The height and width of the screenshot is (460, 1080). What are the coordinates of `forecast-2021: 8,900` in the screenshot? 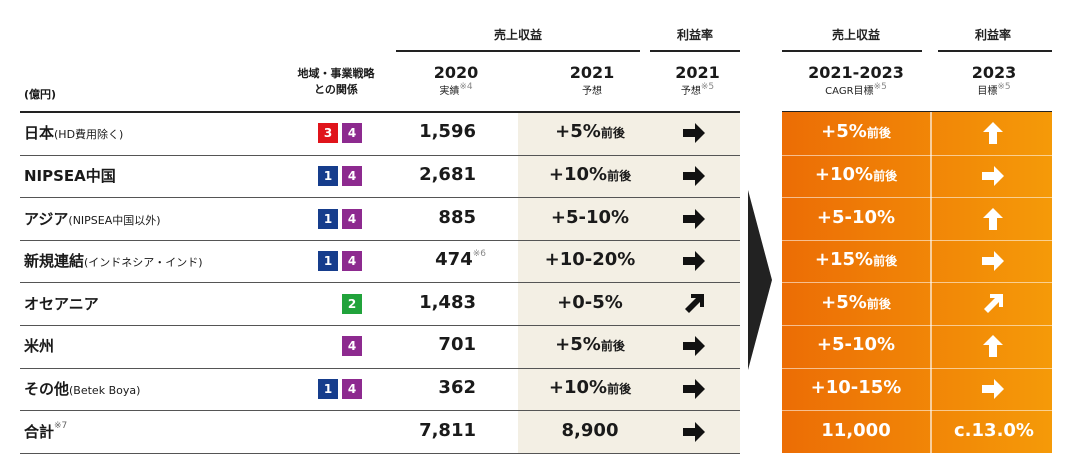 It's located at (590, 430).